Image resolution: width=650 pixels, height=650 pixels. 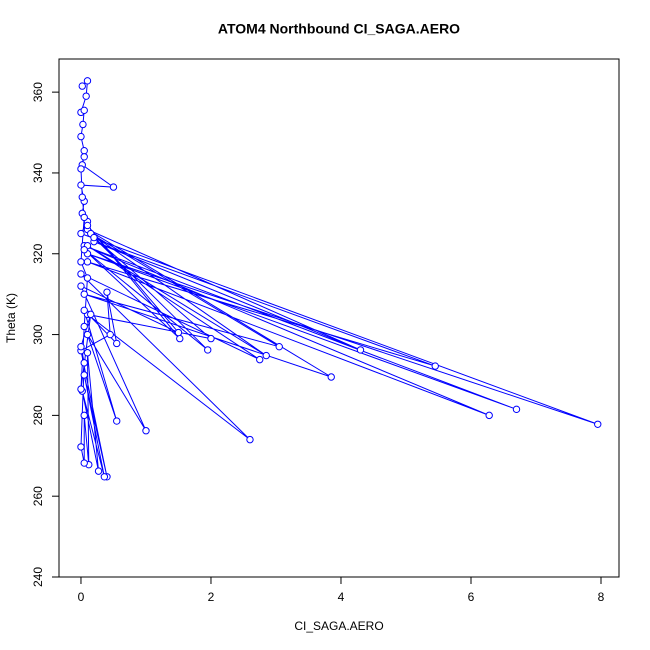 I want to click on y-tick-label: 360, so click(x=38, y=92).